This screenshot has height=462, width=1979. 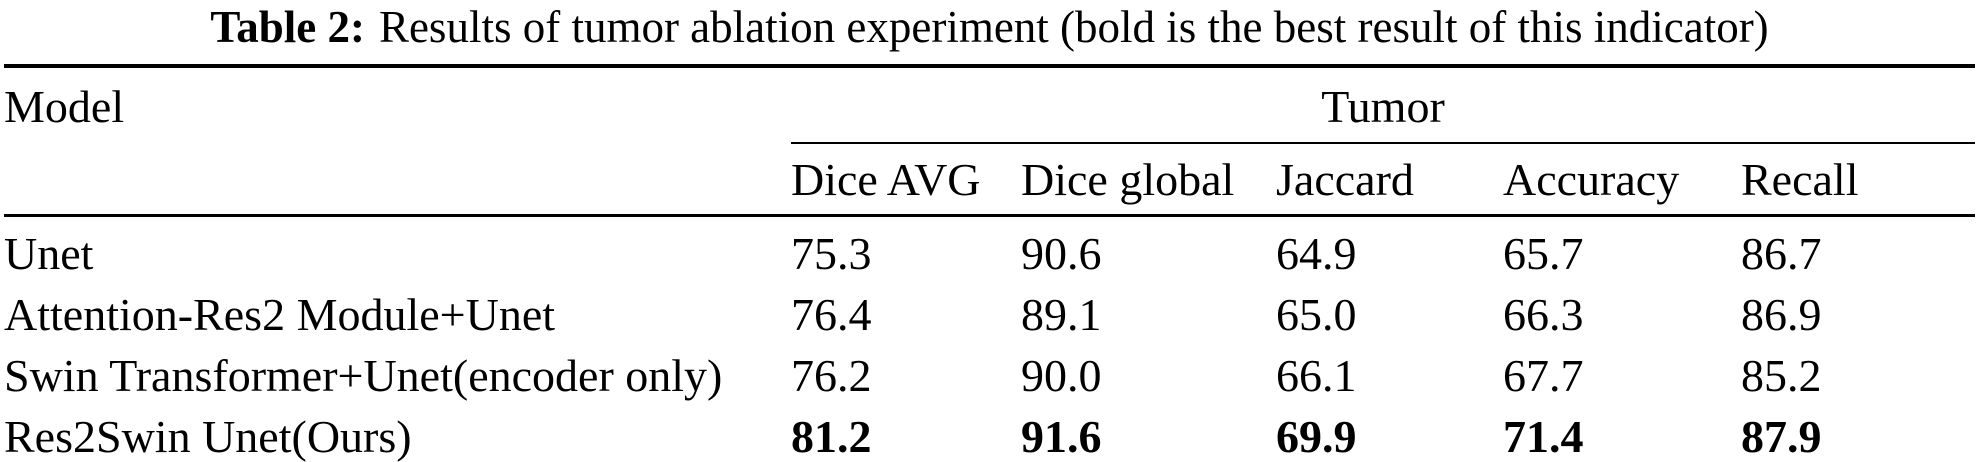 What do you see at coordinates (1061, 314) in the screenshot?
I see `metric-value-cell: 89.1` at bounding box center [1061, 314].